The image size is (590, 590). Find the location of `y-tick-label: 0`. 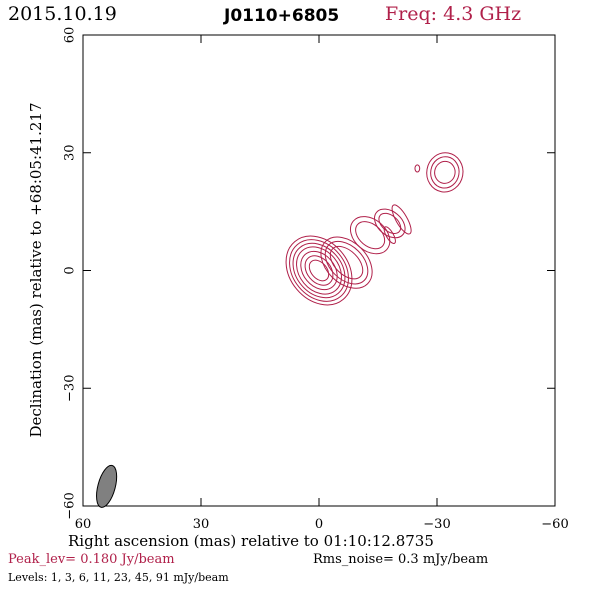

y-tick-label: 0 is located at coordinates (70, 270).